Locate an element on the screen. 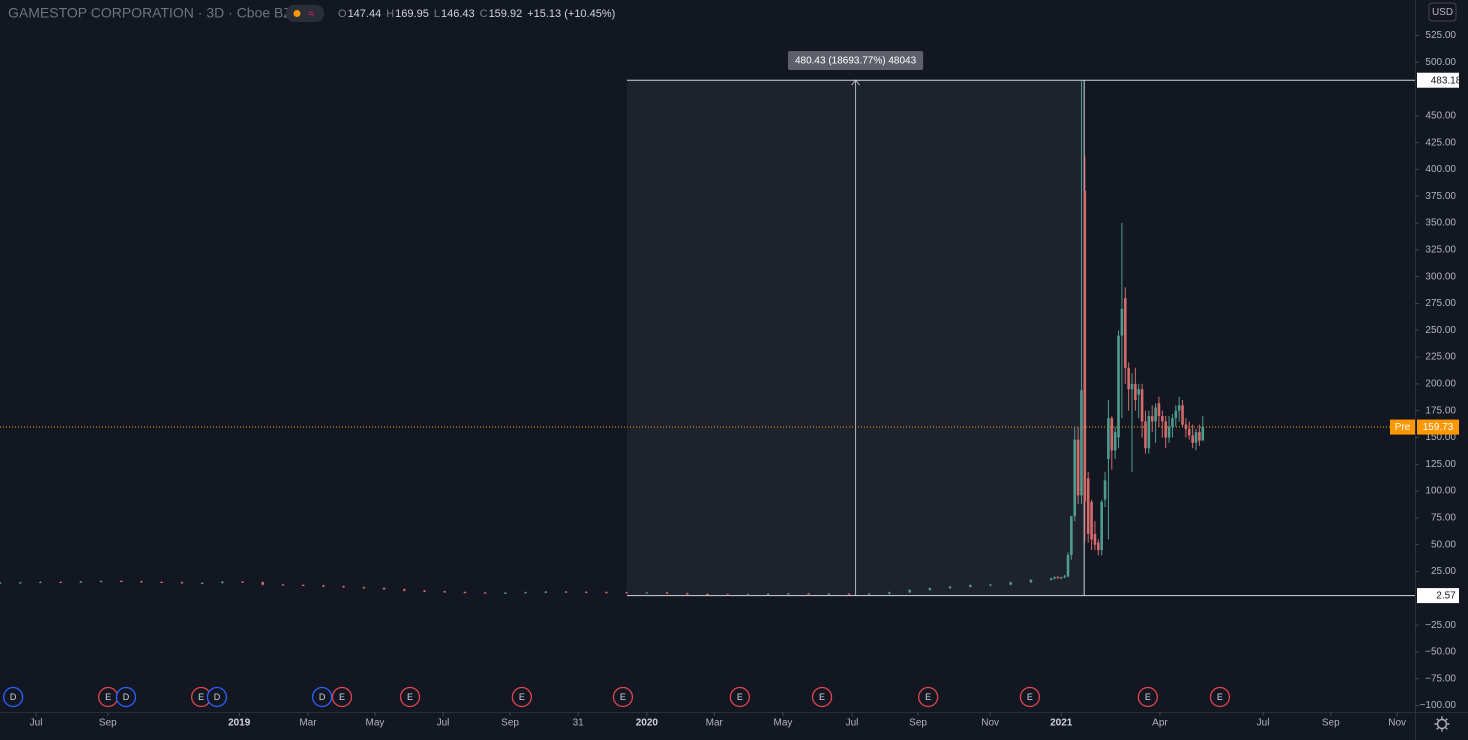  y-tick-label: 425.00 is located at coordinates (1440, 142).